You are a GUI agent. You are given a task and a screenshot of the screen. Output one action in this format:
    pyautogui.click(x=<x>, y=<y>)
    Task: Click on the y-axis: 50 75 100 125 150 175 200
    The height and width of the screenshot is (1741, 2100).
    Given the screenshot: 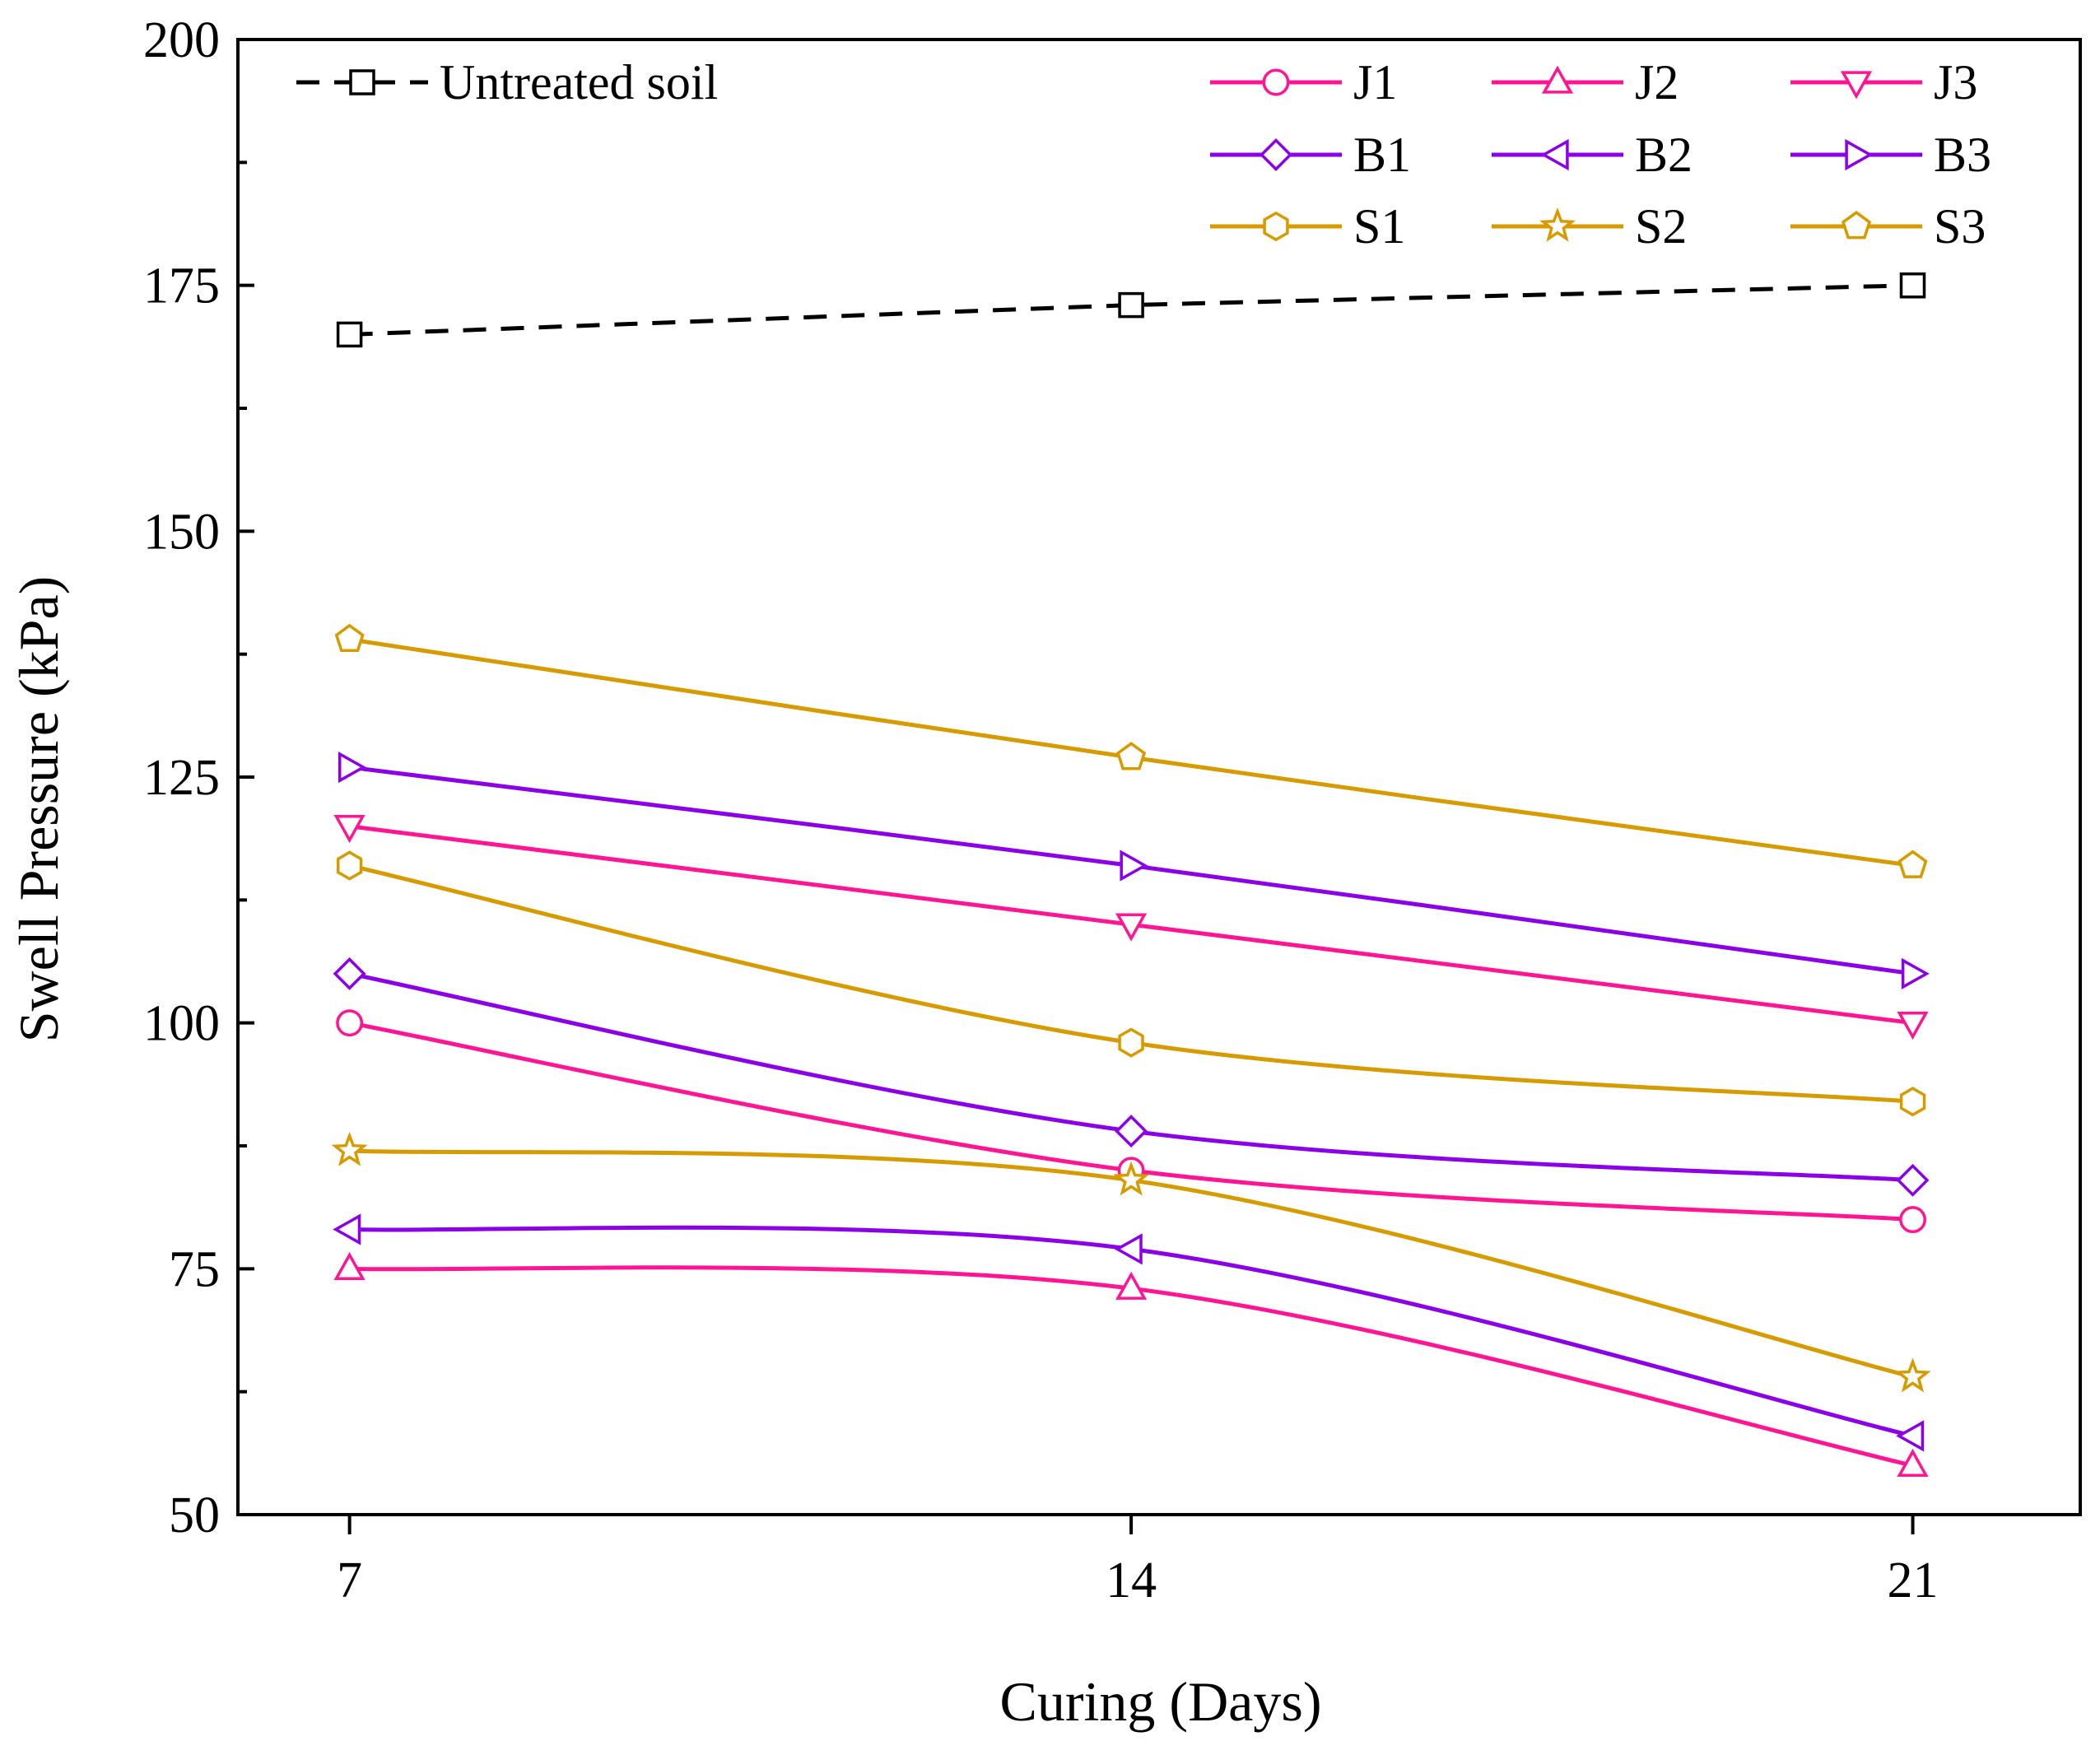 What is the action you would take?
    pyautogui.click(x=198, y=777)
    